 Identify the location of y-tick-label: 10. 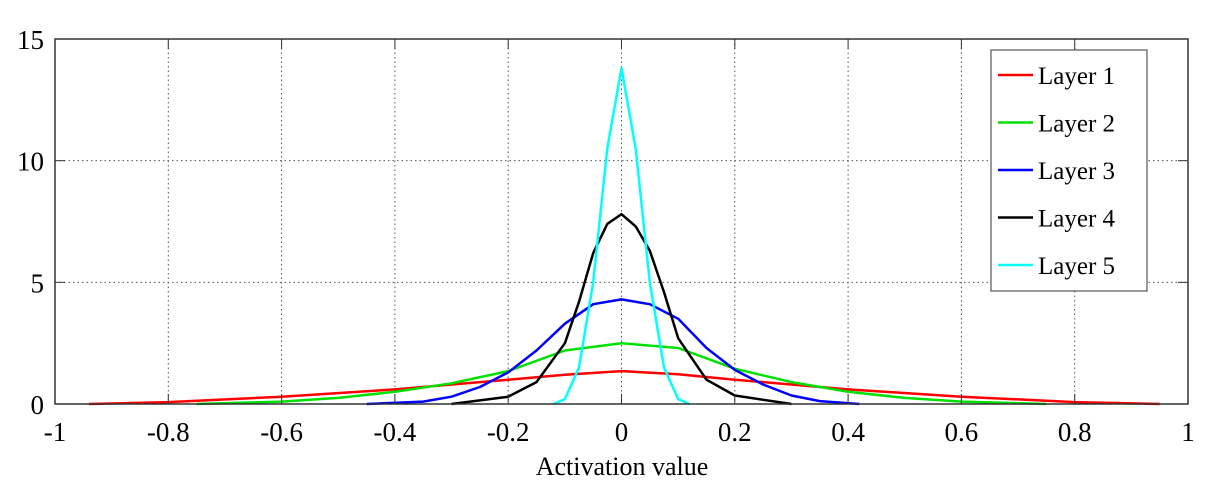
(30, 162).